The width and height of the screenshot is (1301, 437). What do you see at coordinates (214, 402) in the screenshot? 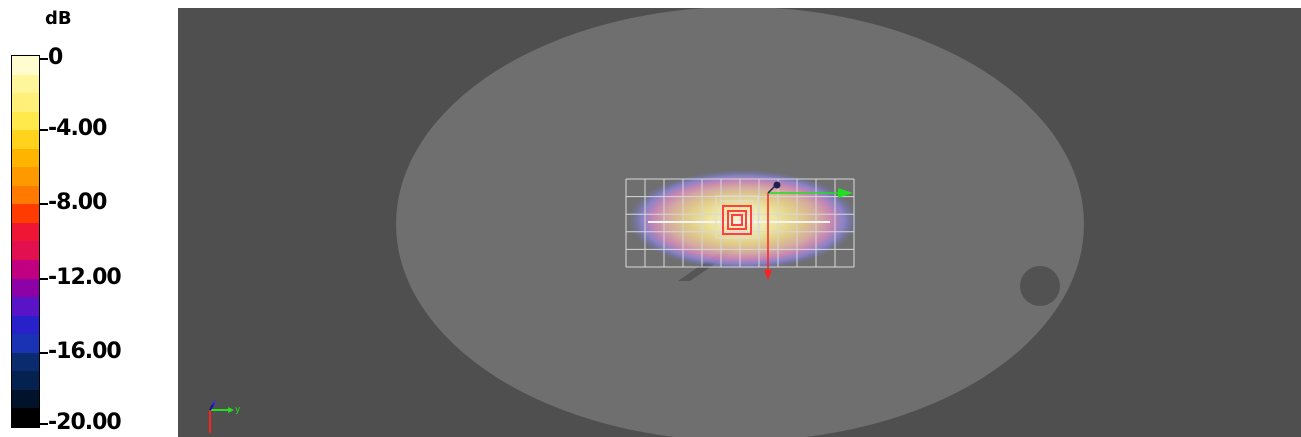
I see `axis-triad-z-label: z` at bounding box center [214, 402].